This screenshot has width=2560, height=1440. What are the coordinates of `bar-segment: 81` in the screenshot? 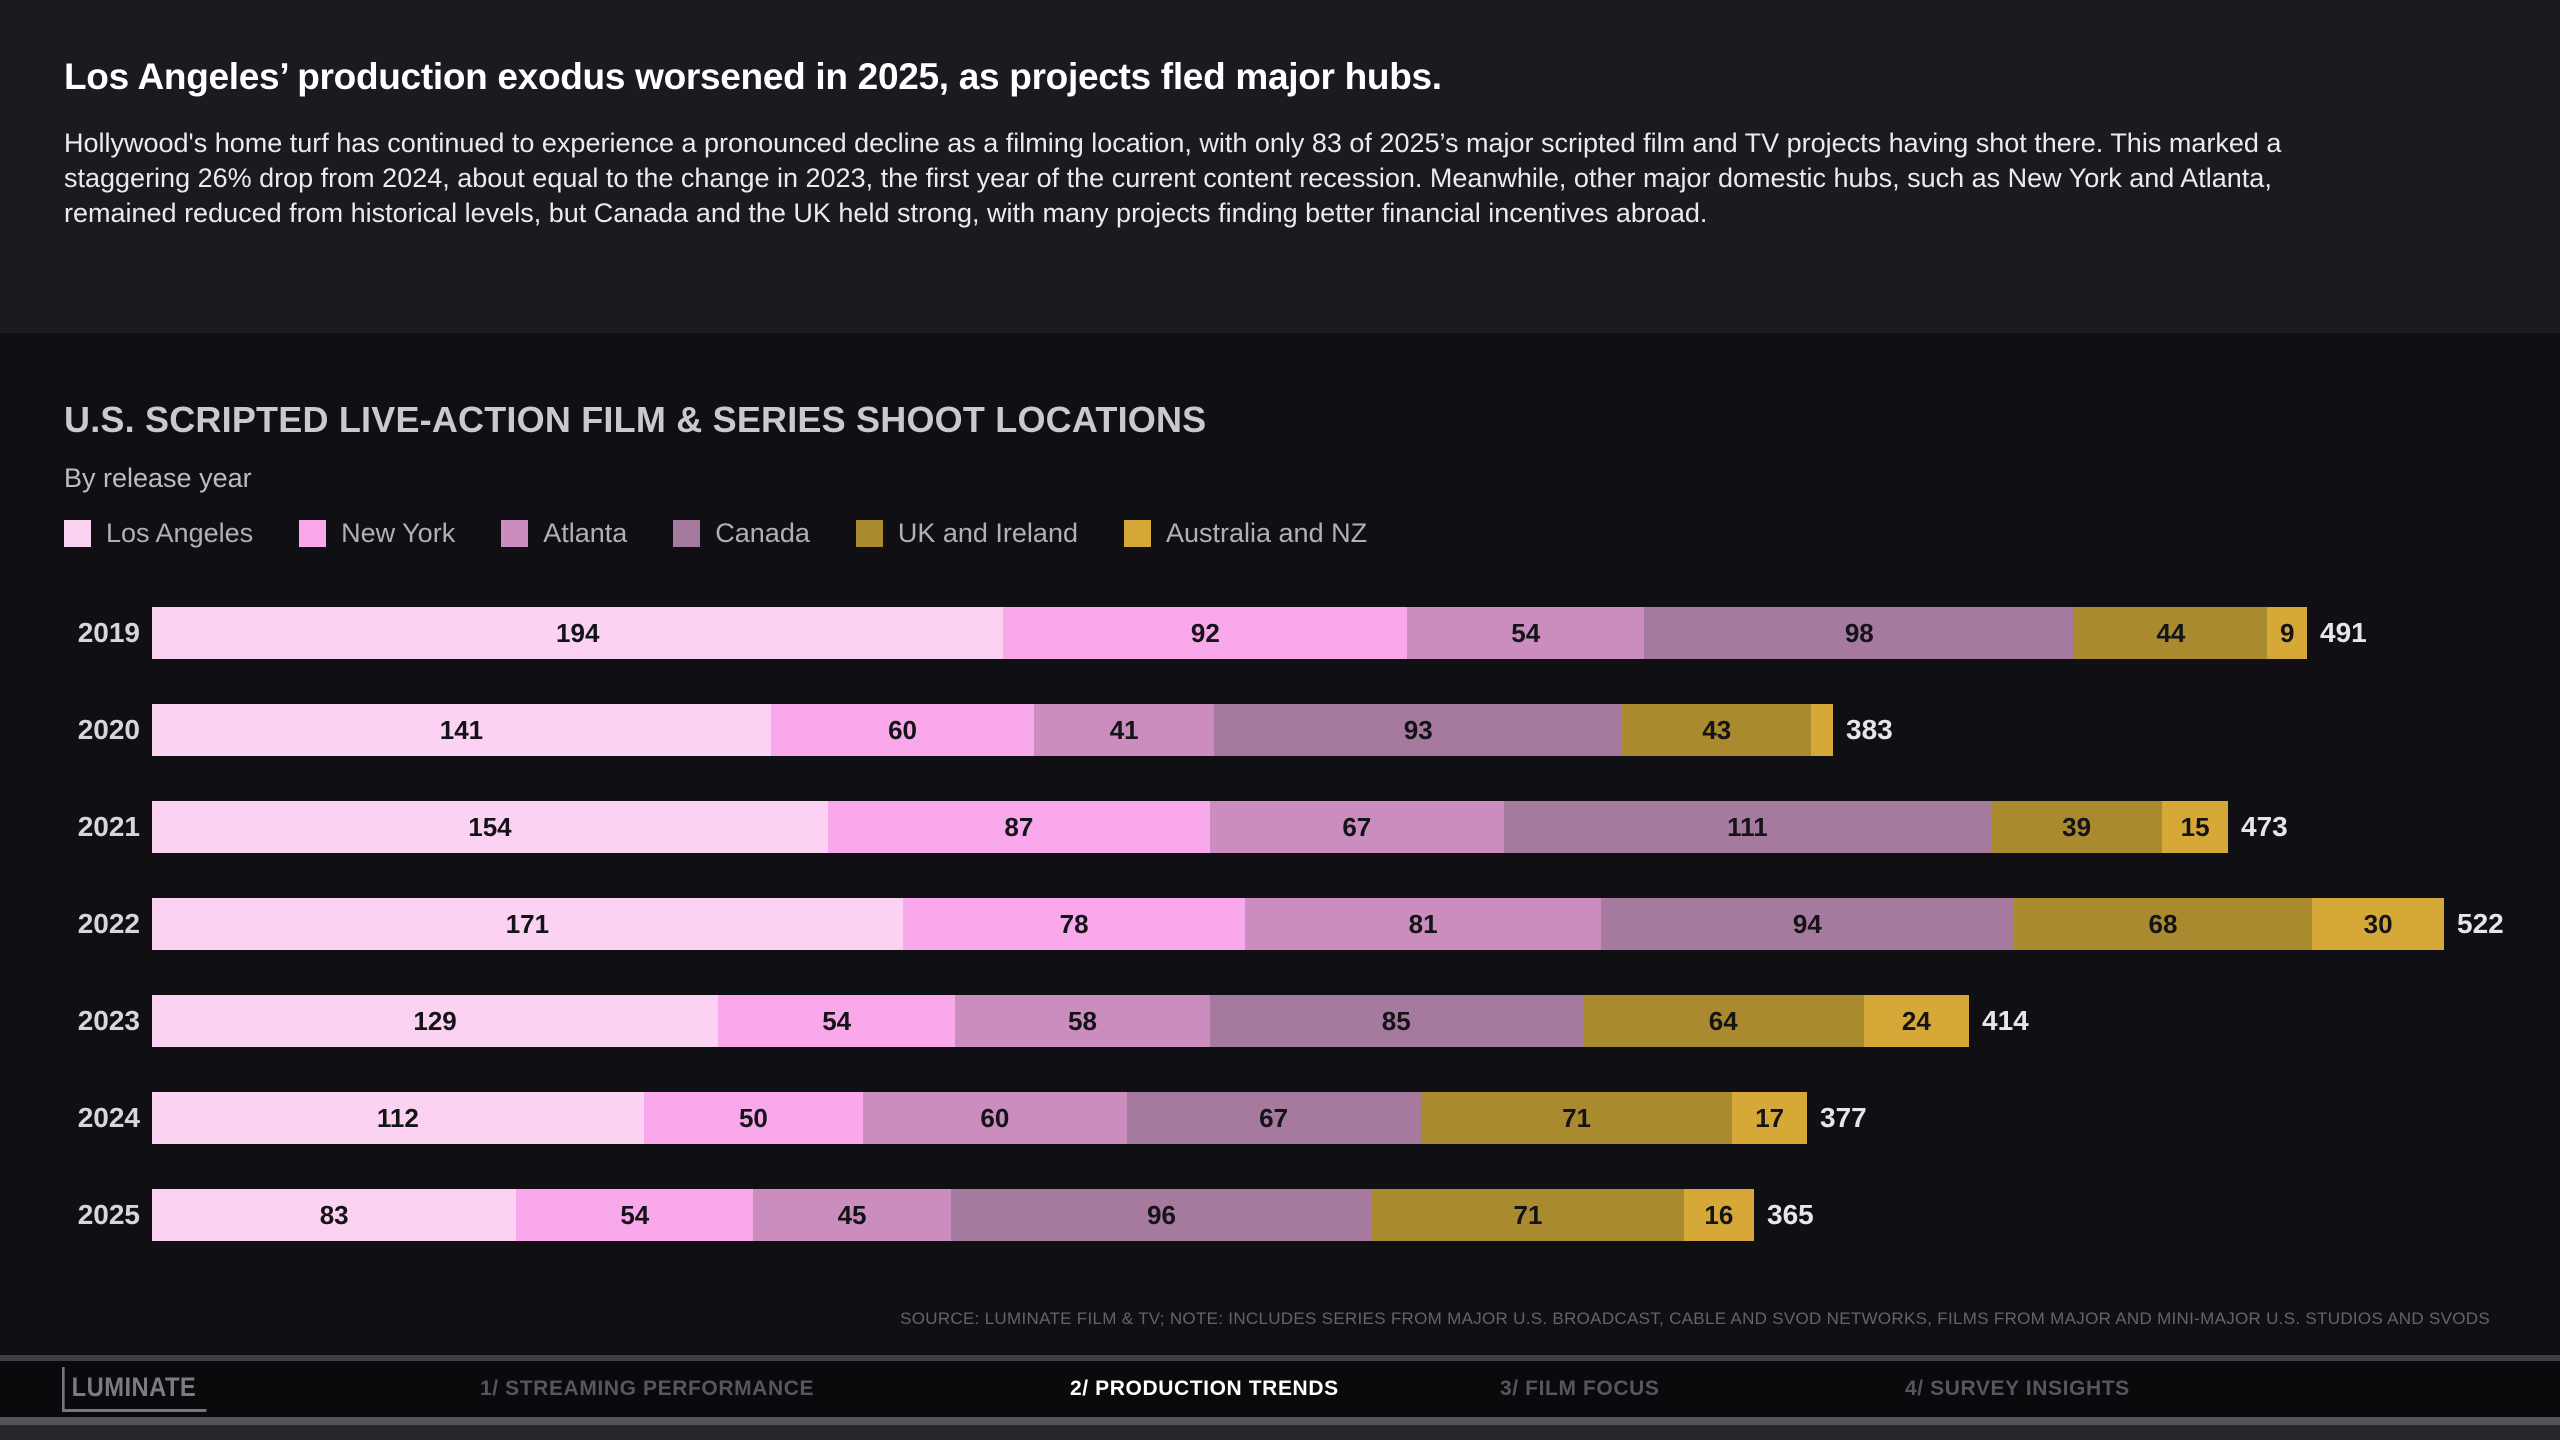 It's located at (1423, 924).